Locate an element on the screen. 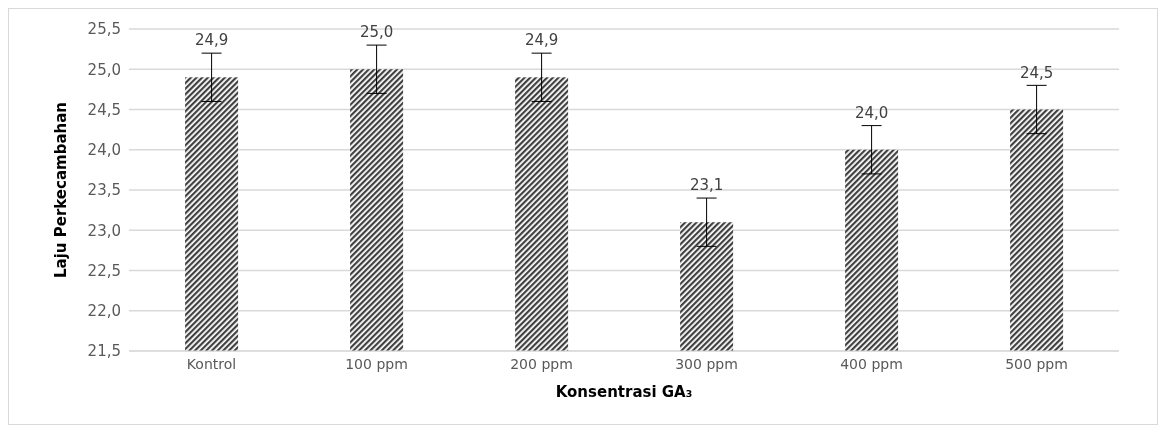 Image resolution: width=1170 pixels, height=437 pixels. y-tick-label: 23,0 is located at coordinates (104, 230).